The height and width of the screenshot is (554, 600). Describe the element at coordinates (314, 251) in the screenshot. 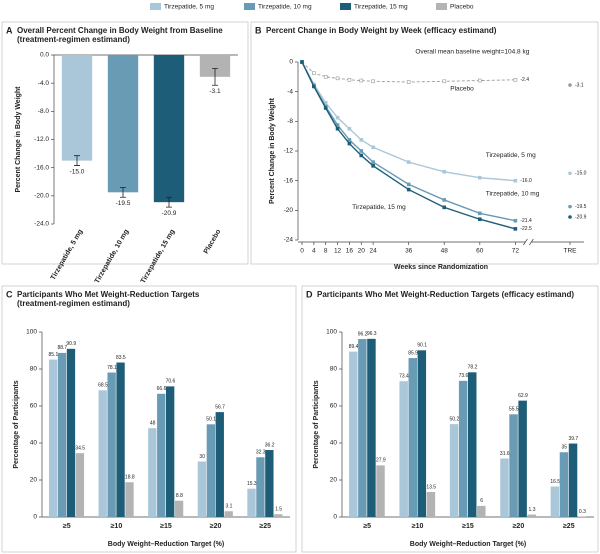

I see `x-tick-label: 4` at that location.